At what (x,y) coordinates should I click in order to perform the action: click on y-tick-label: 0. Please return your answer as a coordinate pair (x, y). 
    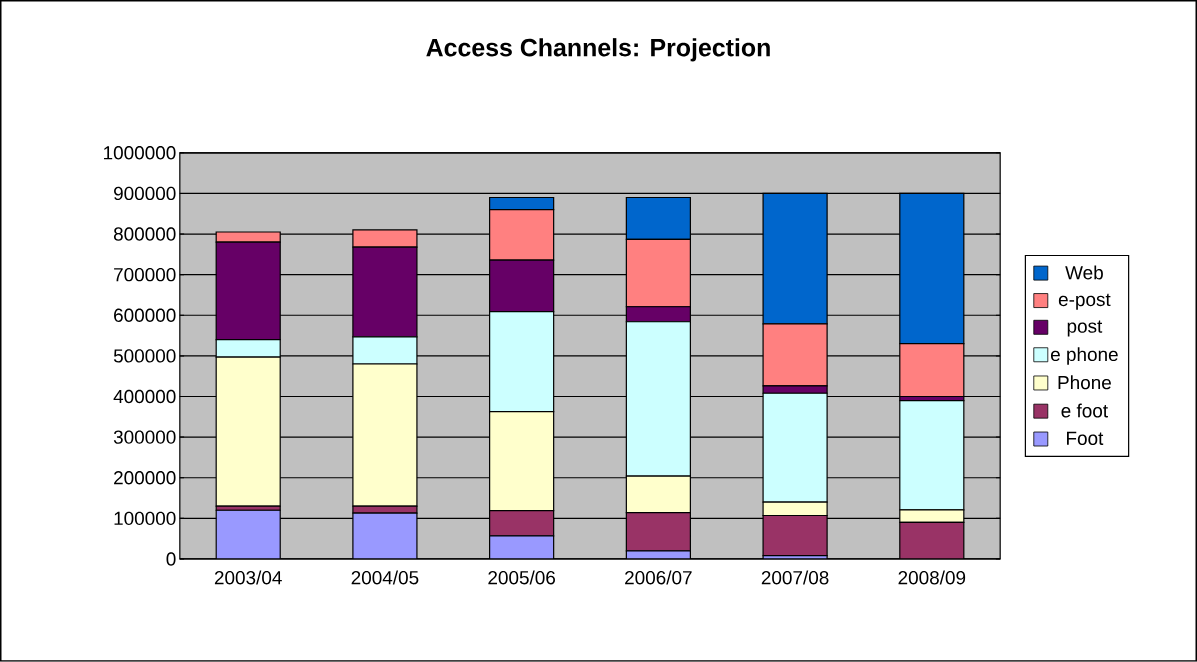
    Looking at the image, I should click on (171, 559).